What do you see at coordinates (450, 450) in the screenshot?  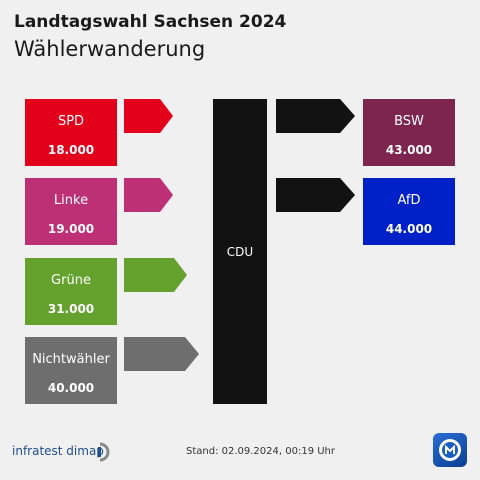 I see `tagesschau-logo-icon` at bounding box center [450, 450].